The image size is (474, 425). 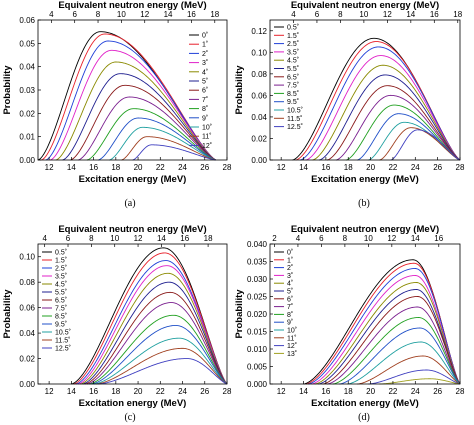 What do you see at coordinates (325, 167) in the screenshot?
I see `x-tick-label: 16` at bounding box center [325, 167].